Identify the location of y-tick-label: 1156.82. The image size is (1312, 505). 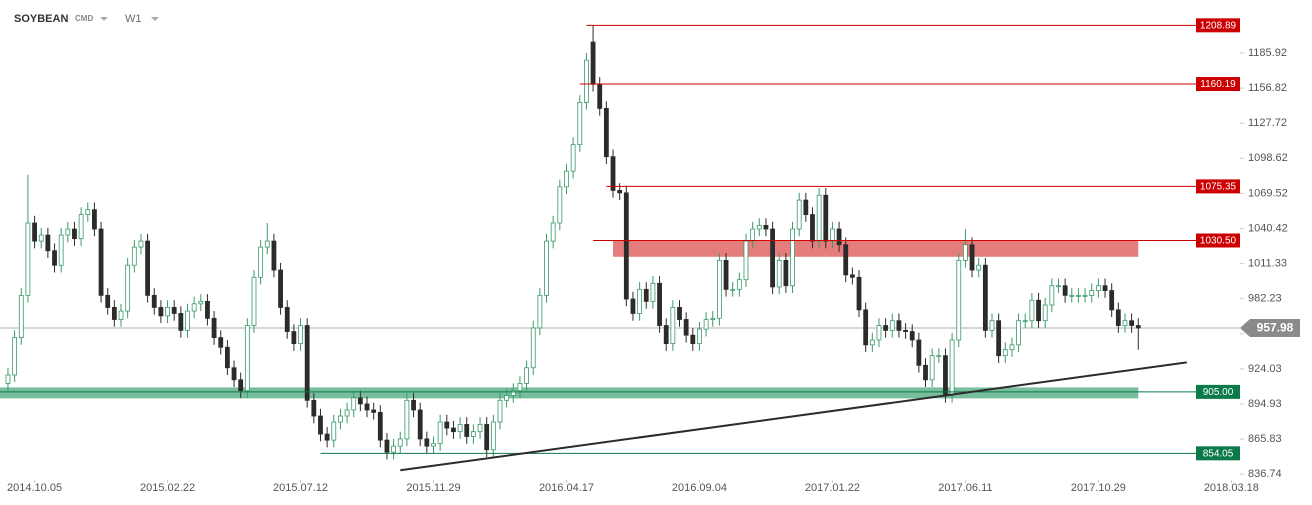
(1267, 88).